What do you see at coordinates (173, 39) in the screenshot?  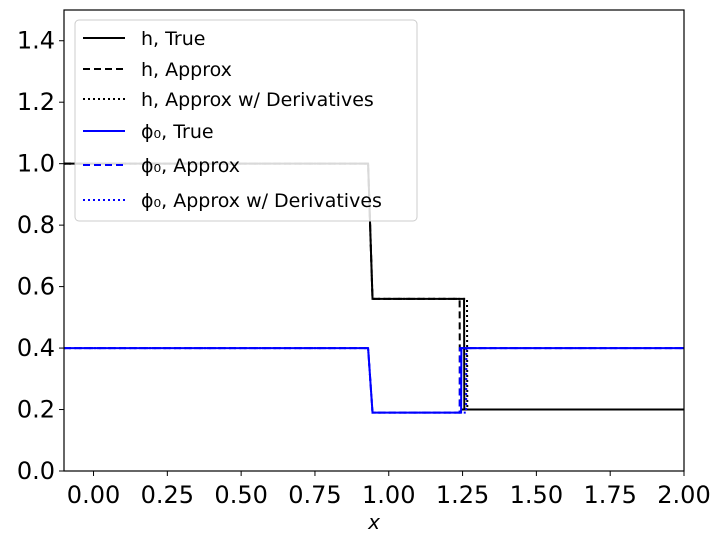 I see `legend-label: h, True` at bounding box center [173, 39].